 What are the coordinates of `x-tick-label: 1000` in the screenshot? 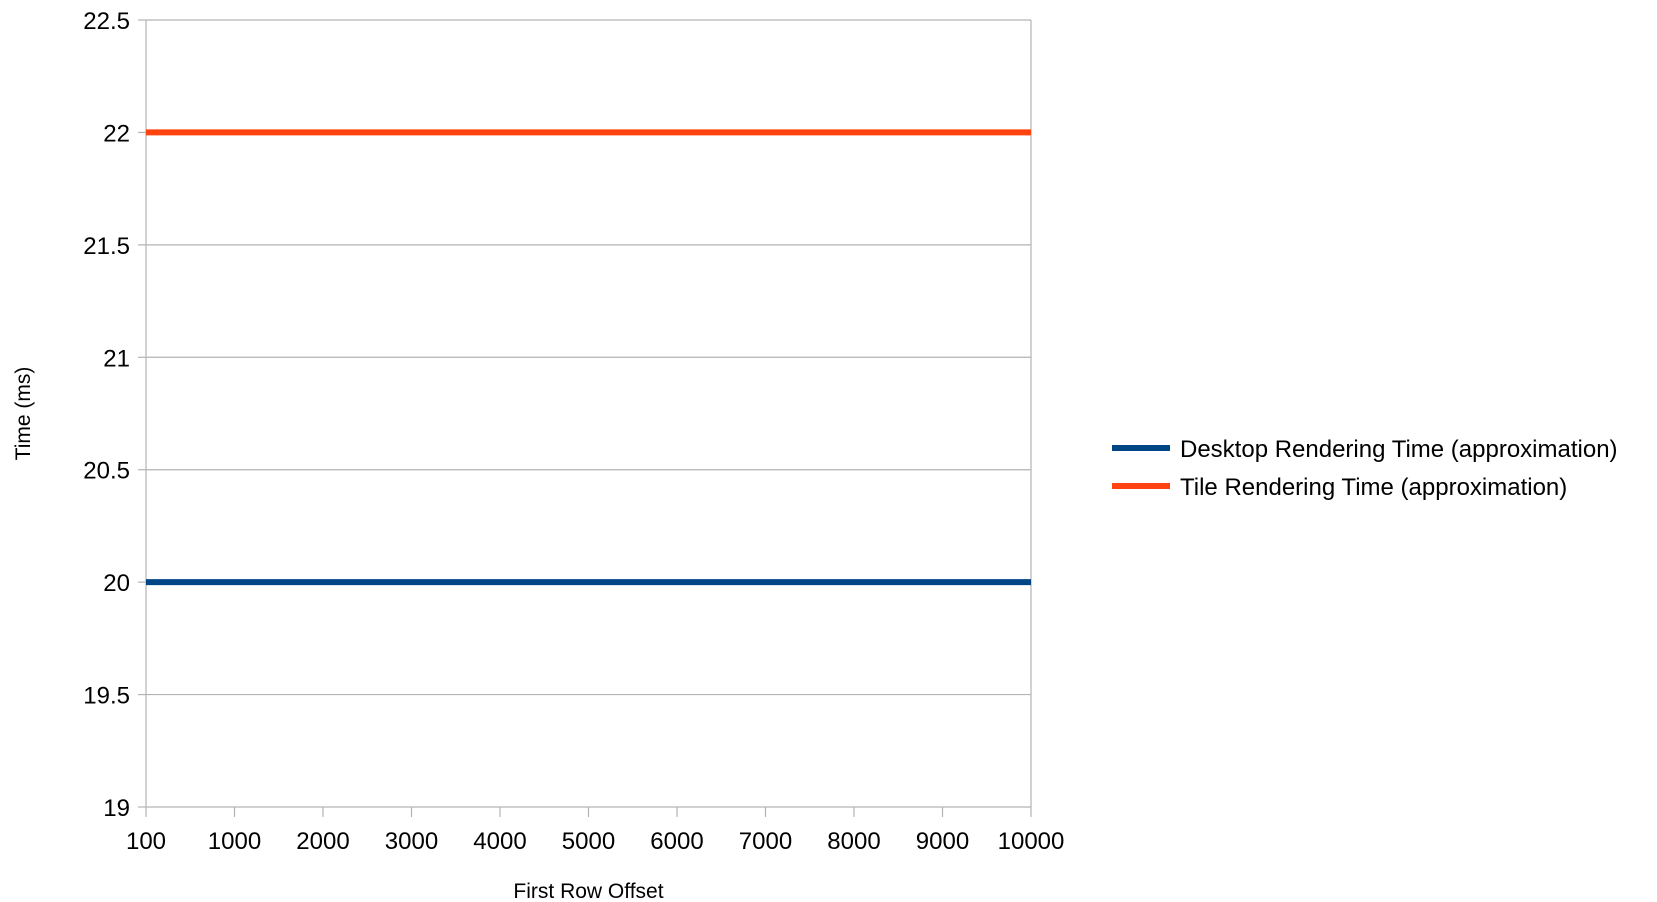 It's located at (234, 841).